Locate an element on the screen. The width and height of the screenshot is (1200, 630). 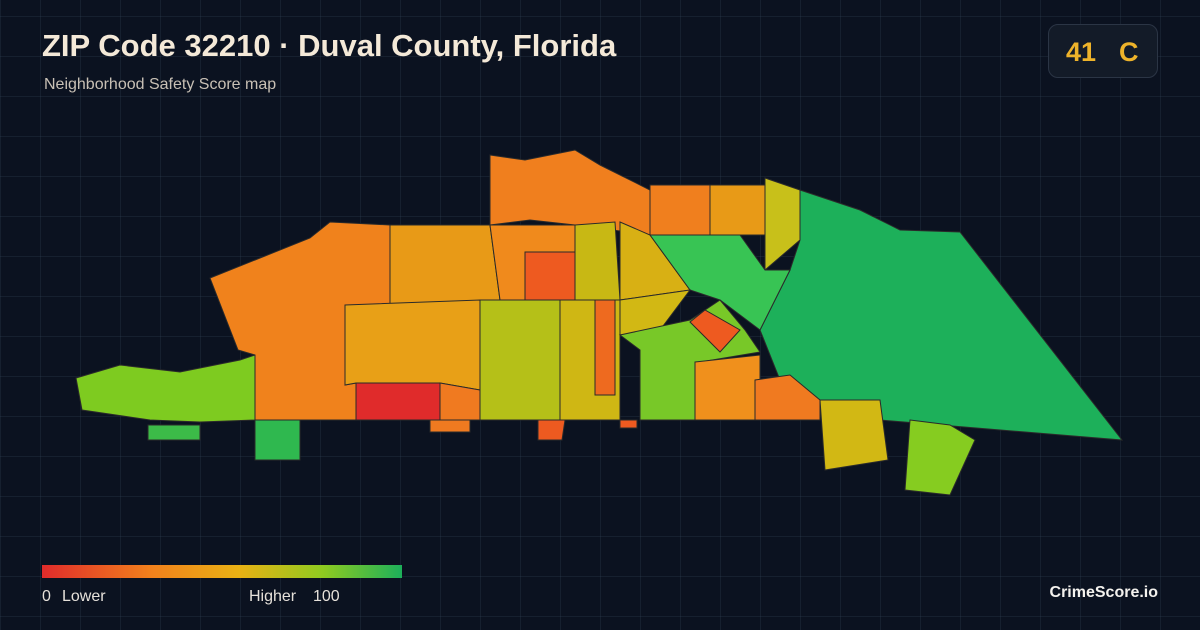
legend-gradient is located at coordinates (222, 571).